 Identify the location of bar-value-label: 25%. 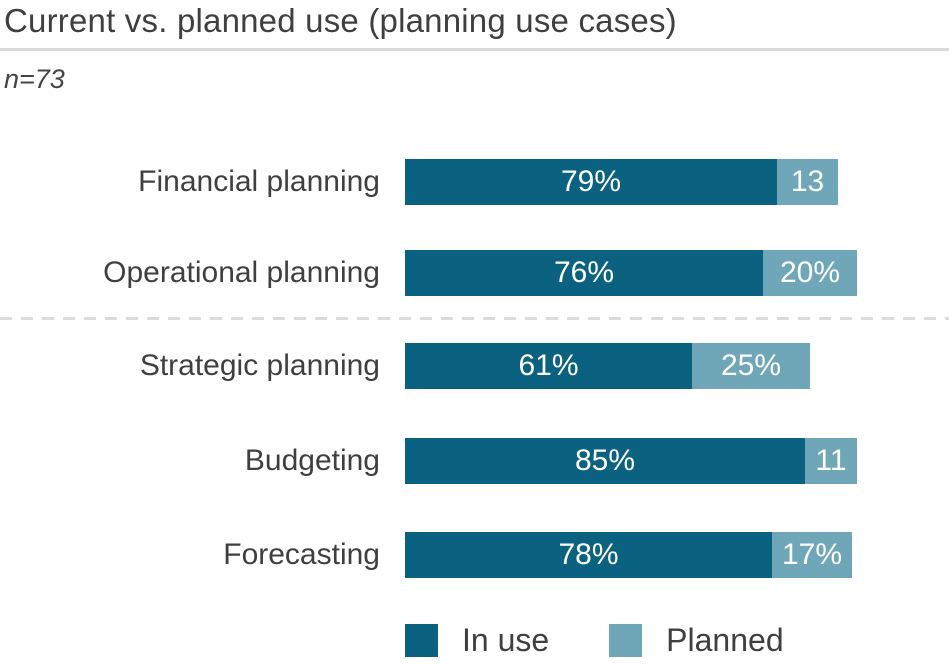
(751, 365).